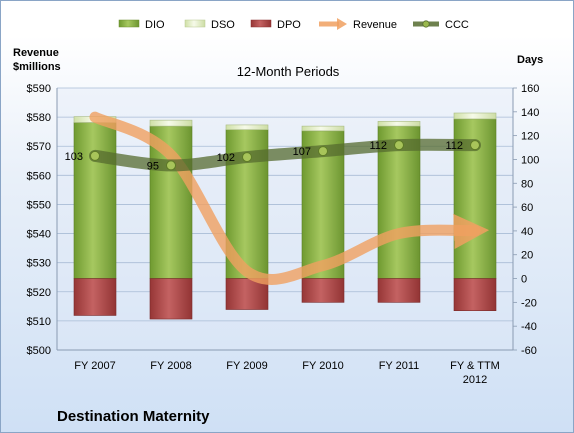 This screenshot has width=574, height=433. Describe the element at coordinates (39, 264) in the screenshot. I see `left-tick-label: $530` at that location.